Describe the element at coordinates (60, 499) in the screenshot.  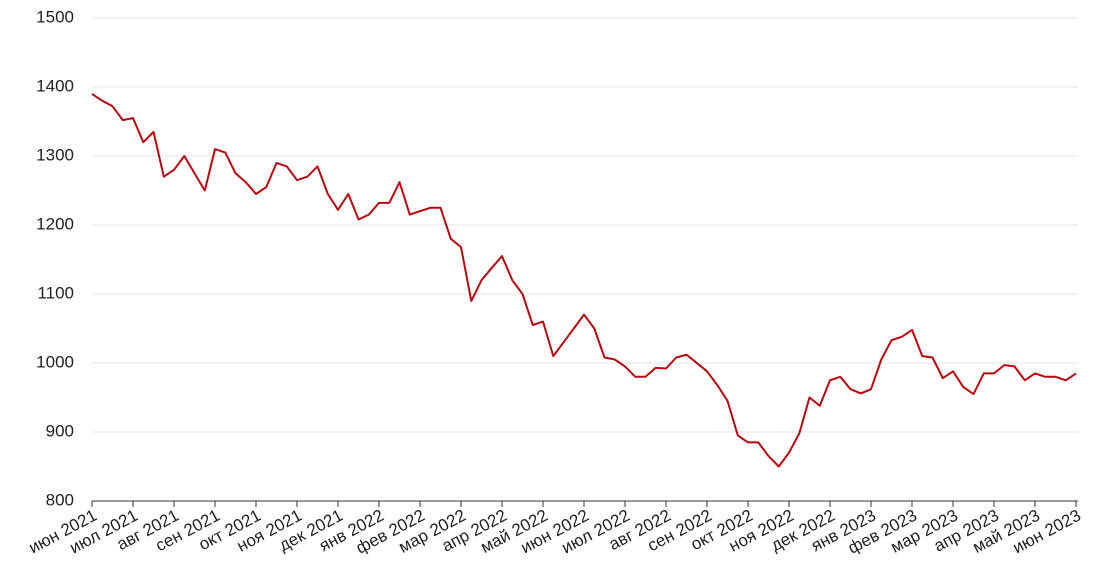
I see `y-tick-label: 800` at that location.